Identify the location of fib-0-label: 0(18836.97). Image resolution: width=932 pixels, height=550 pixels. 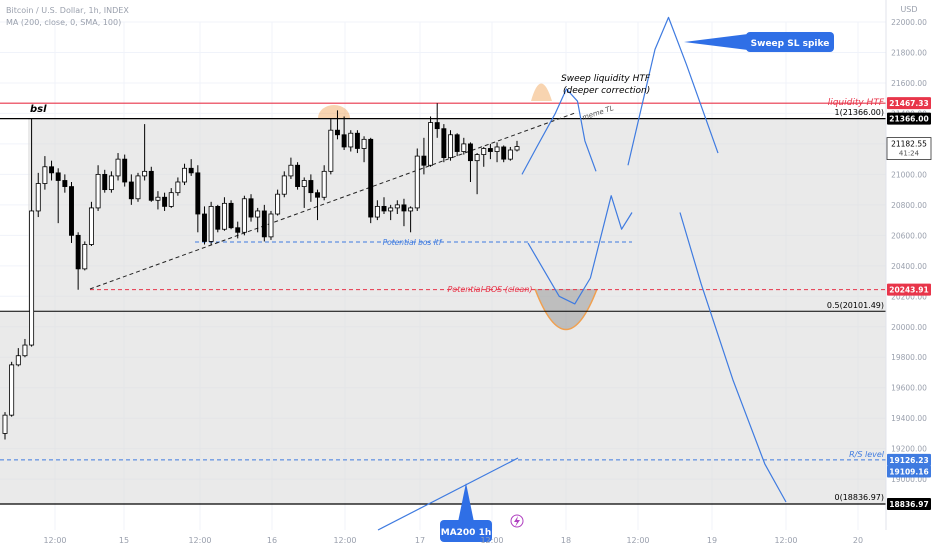
(859, 497).